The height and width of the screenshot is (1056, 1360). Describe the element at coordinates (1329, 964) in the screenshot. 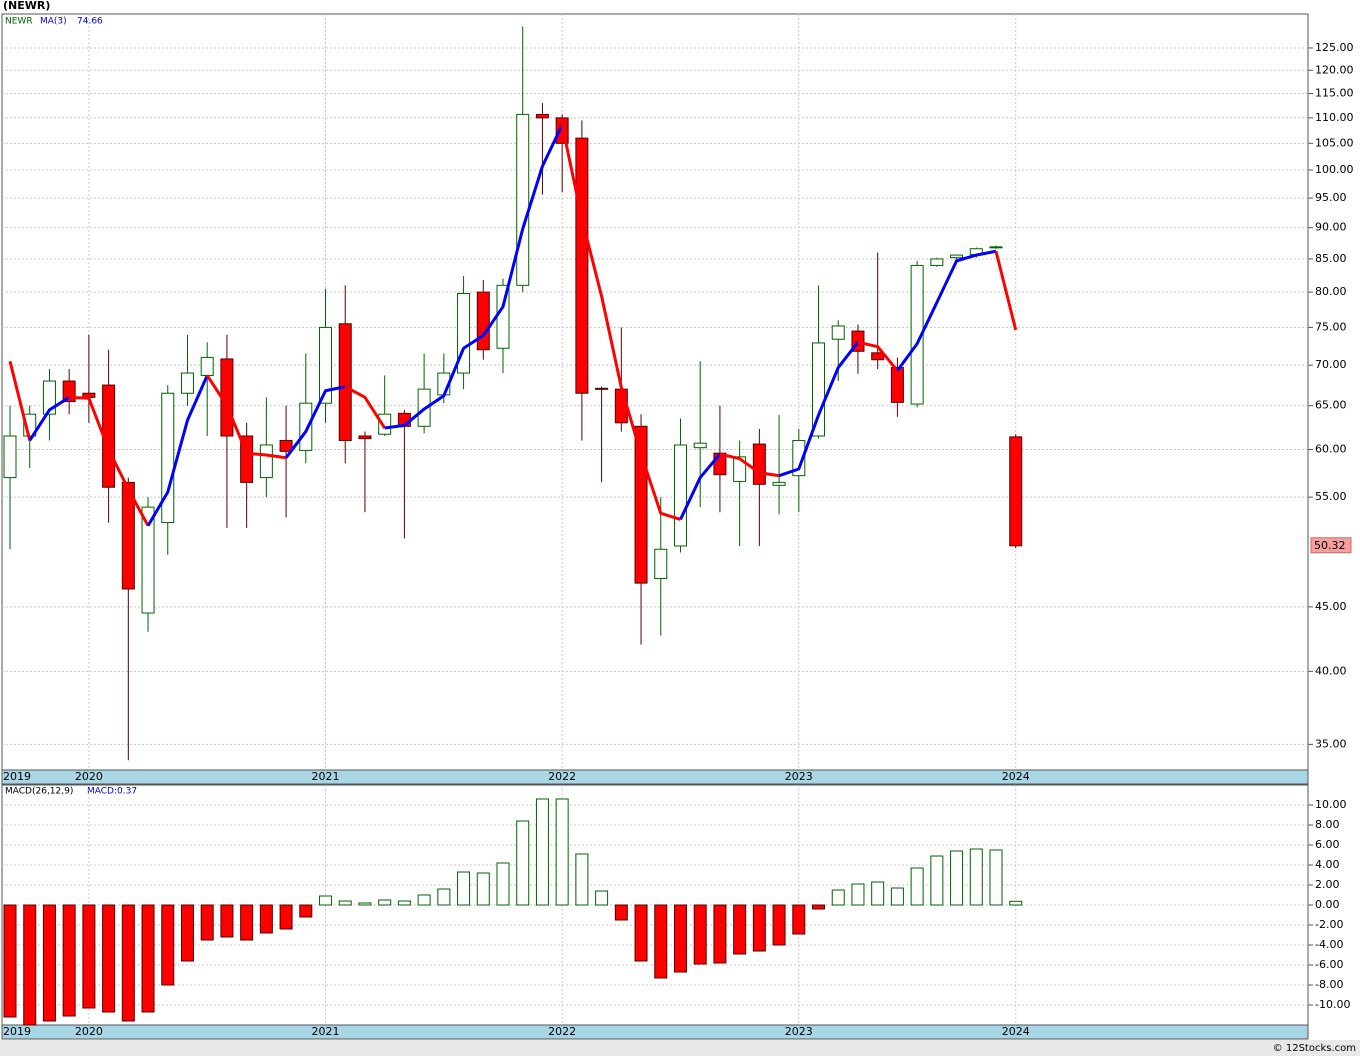

I see `y-tick-label: -6.00` at that location.